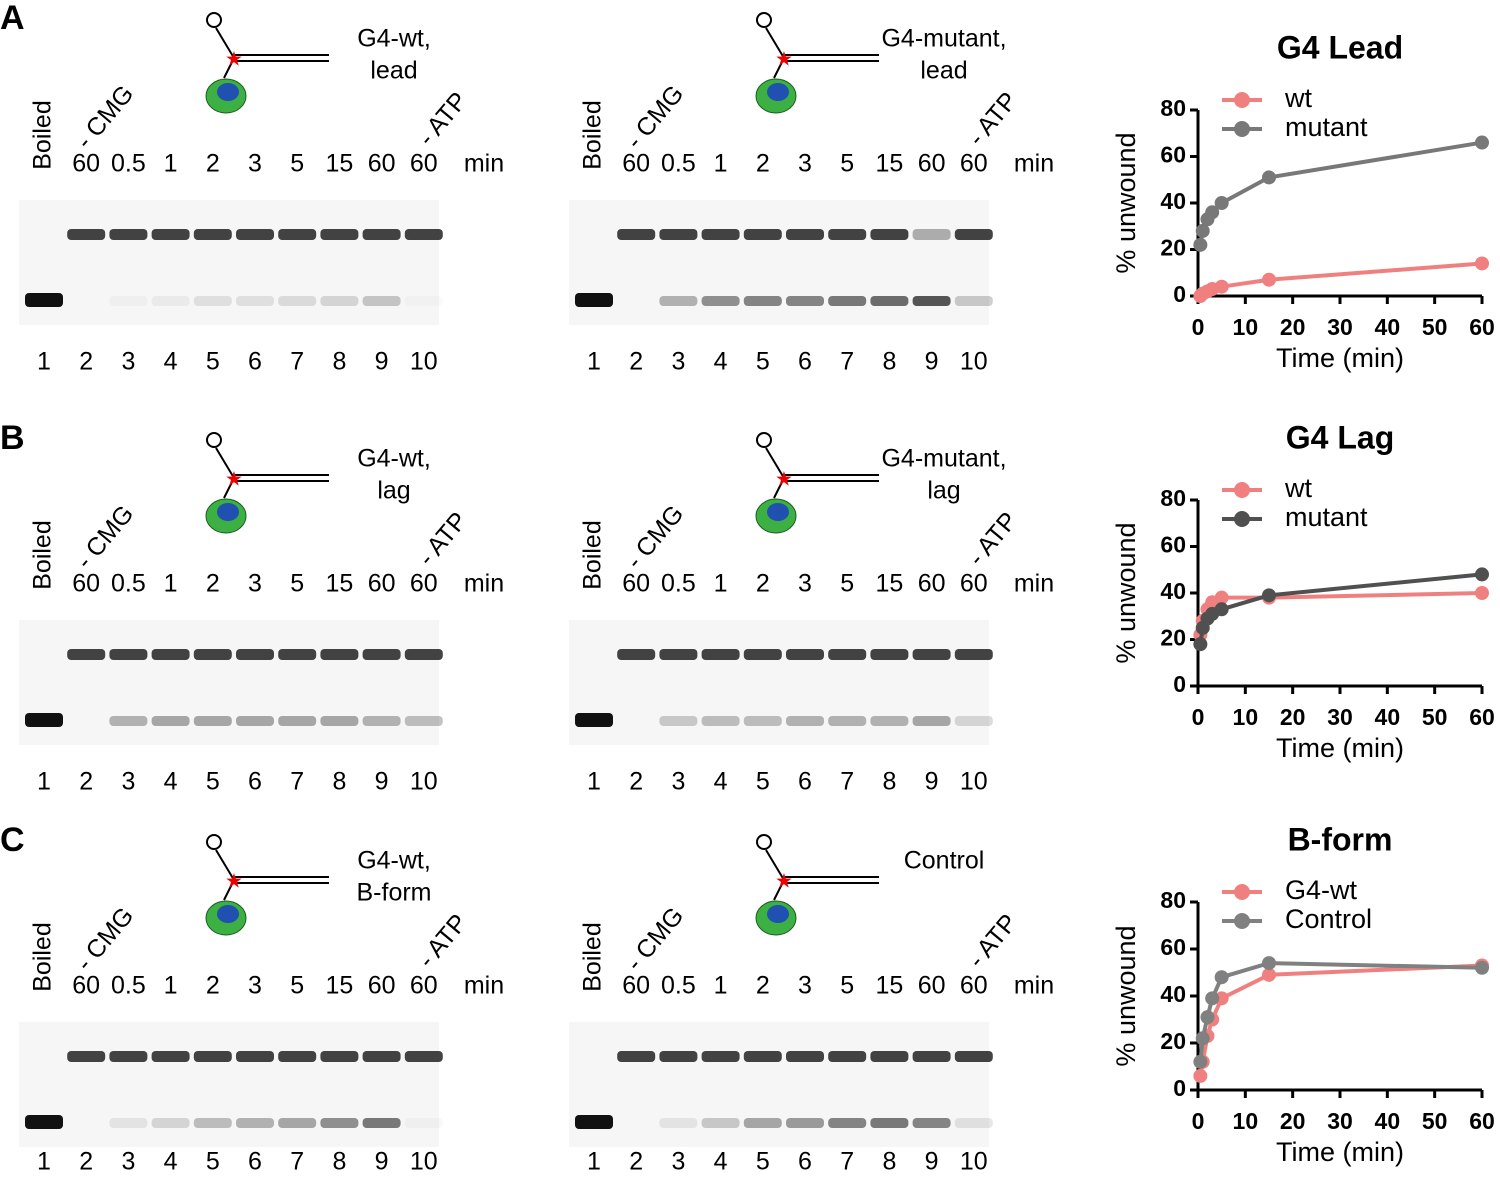 The height and width of the screenshot is (1178, 1500). I want to click on lane-number: 8, so click(889, 1162).